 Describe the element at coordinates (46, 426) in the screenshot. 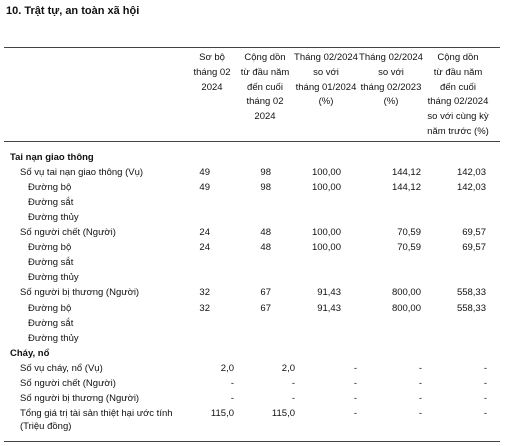

I see `row-label: (Triệu đồng)` at that location.